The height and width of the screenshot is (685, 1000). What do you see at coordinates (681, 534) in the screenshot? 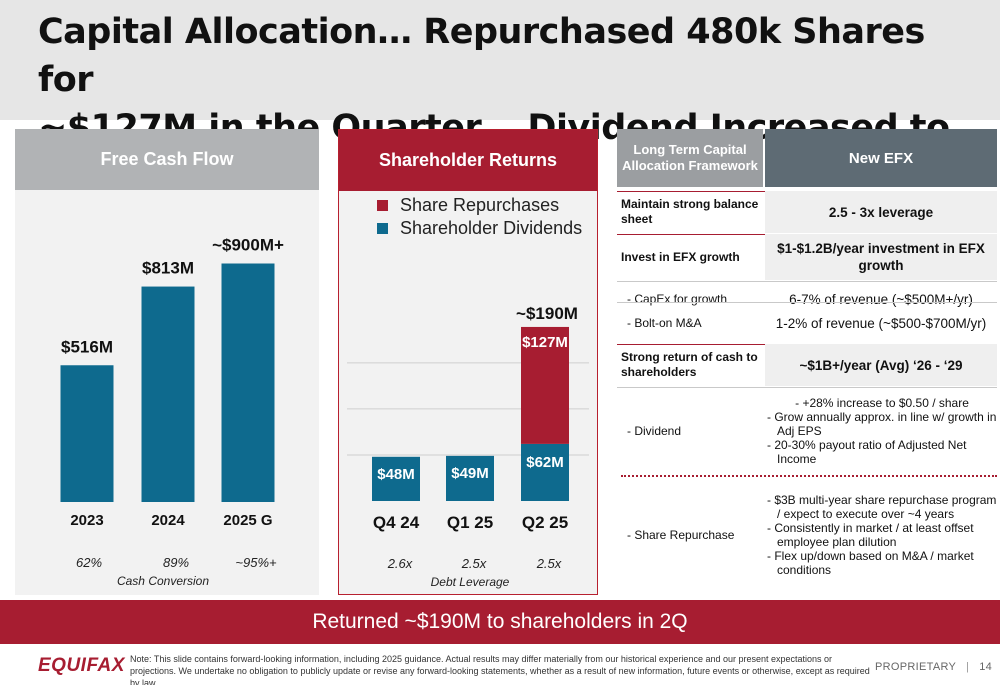
I see `row-label-share-repurchase: - Share Repurchase` at bounding box center [681, 534].